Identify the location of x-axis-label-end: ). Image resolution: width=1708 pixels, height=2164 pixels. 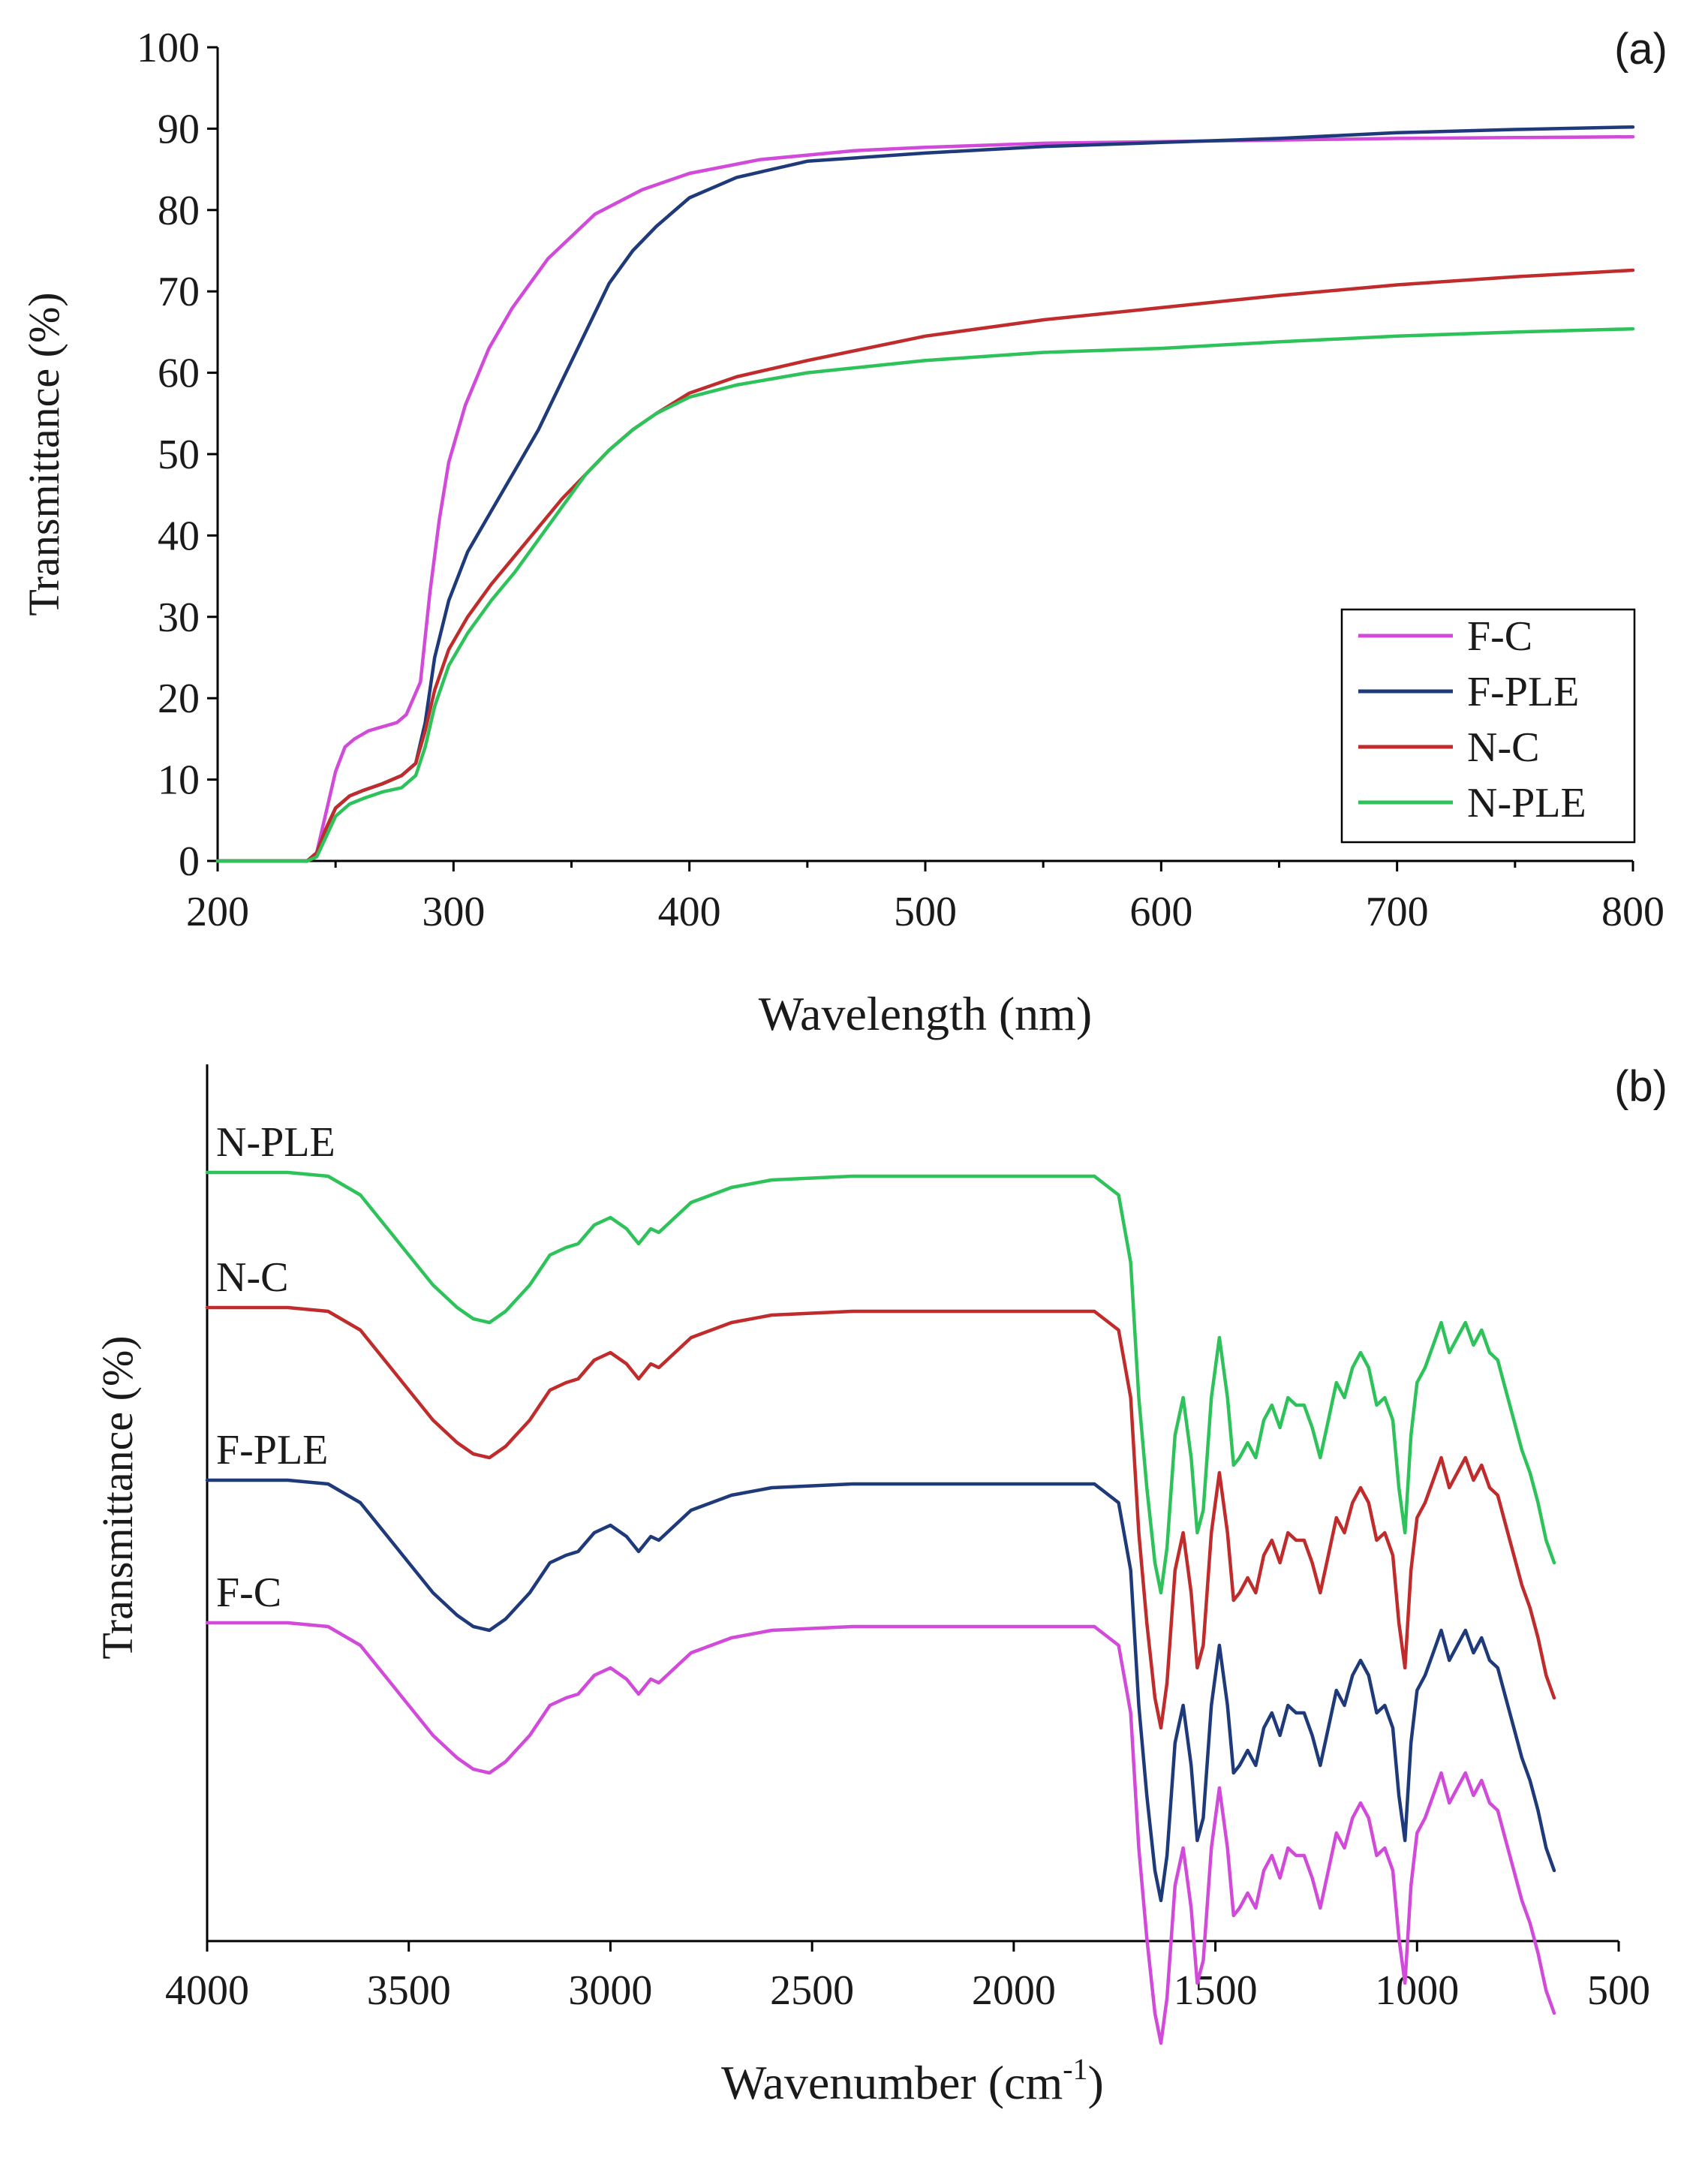
(1096, 2082).